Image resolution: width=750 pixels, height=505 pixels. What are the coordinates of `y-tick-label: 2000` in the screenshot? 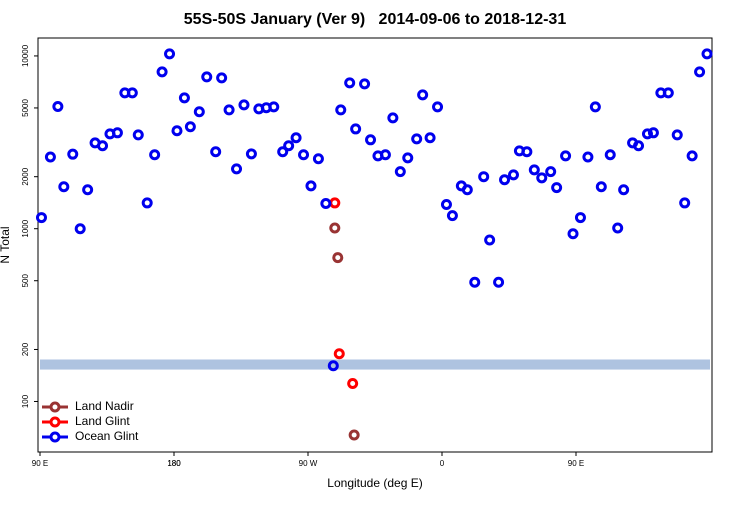 It's located at (25, 176).